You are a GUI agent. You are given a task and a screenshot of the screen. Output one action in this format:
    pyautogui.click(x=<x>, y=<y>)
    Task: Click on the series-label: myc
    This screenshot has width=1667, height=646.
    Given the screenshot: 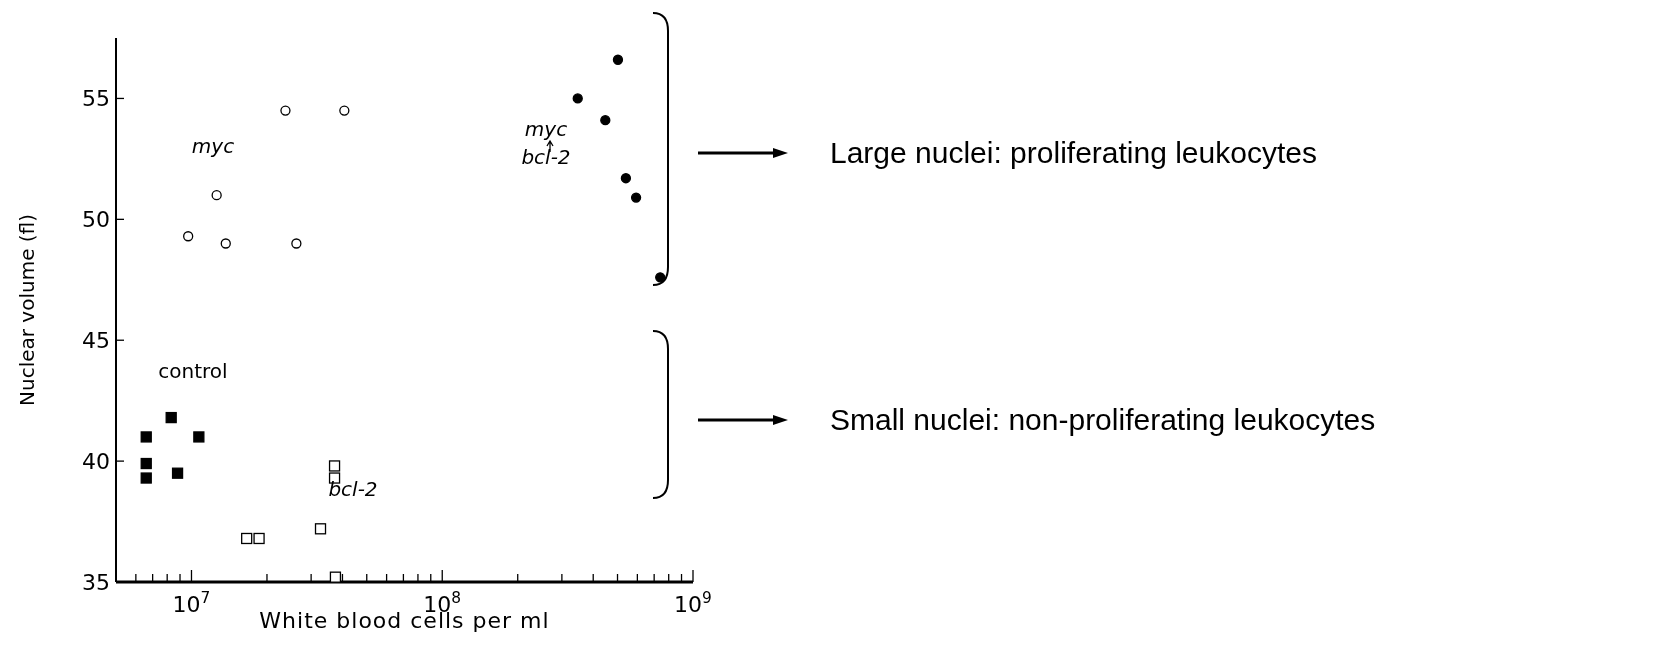 What is the action you would take?
    pyautogui.click(x=213, y=146)
    